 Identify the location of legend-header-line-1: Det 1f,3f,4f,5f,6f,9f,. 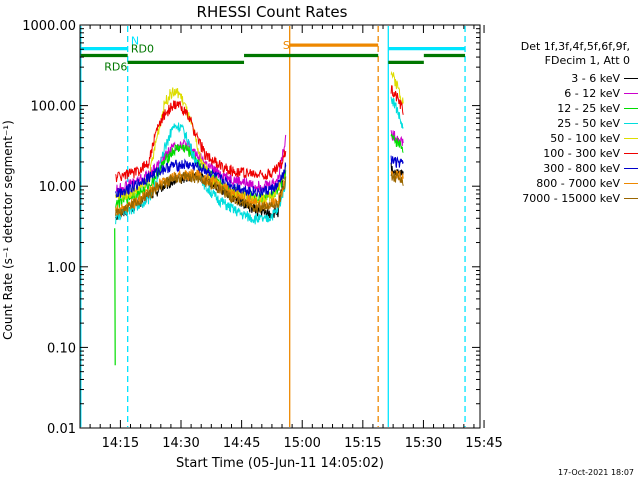
(575, 46).